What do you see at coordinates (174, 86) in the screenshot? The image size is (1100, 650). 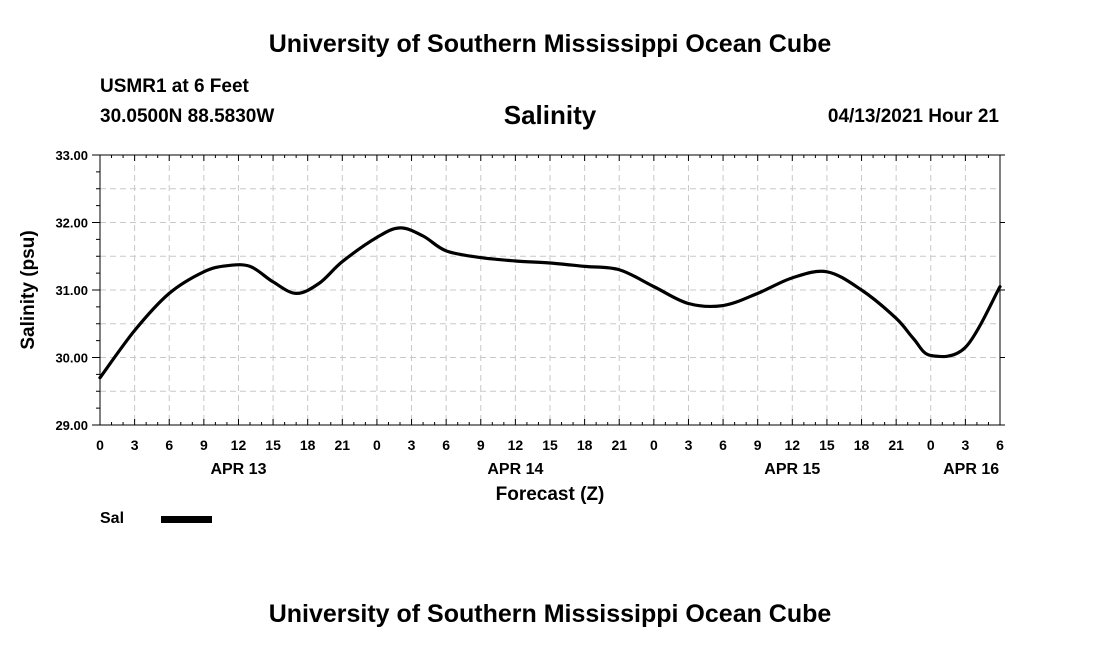 I see `station-label: USMR1 at 6 Feet` at bounding box center [174, 86].